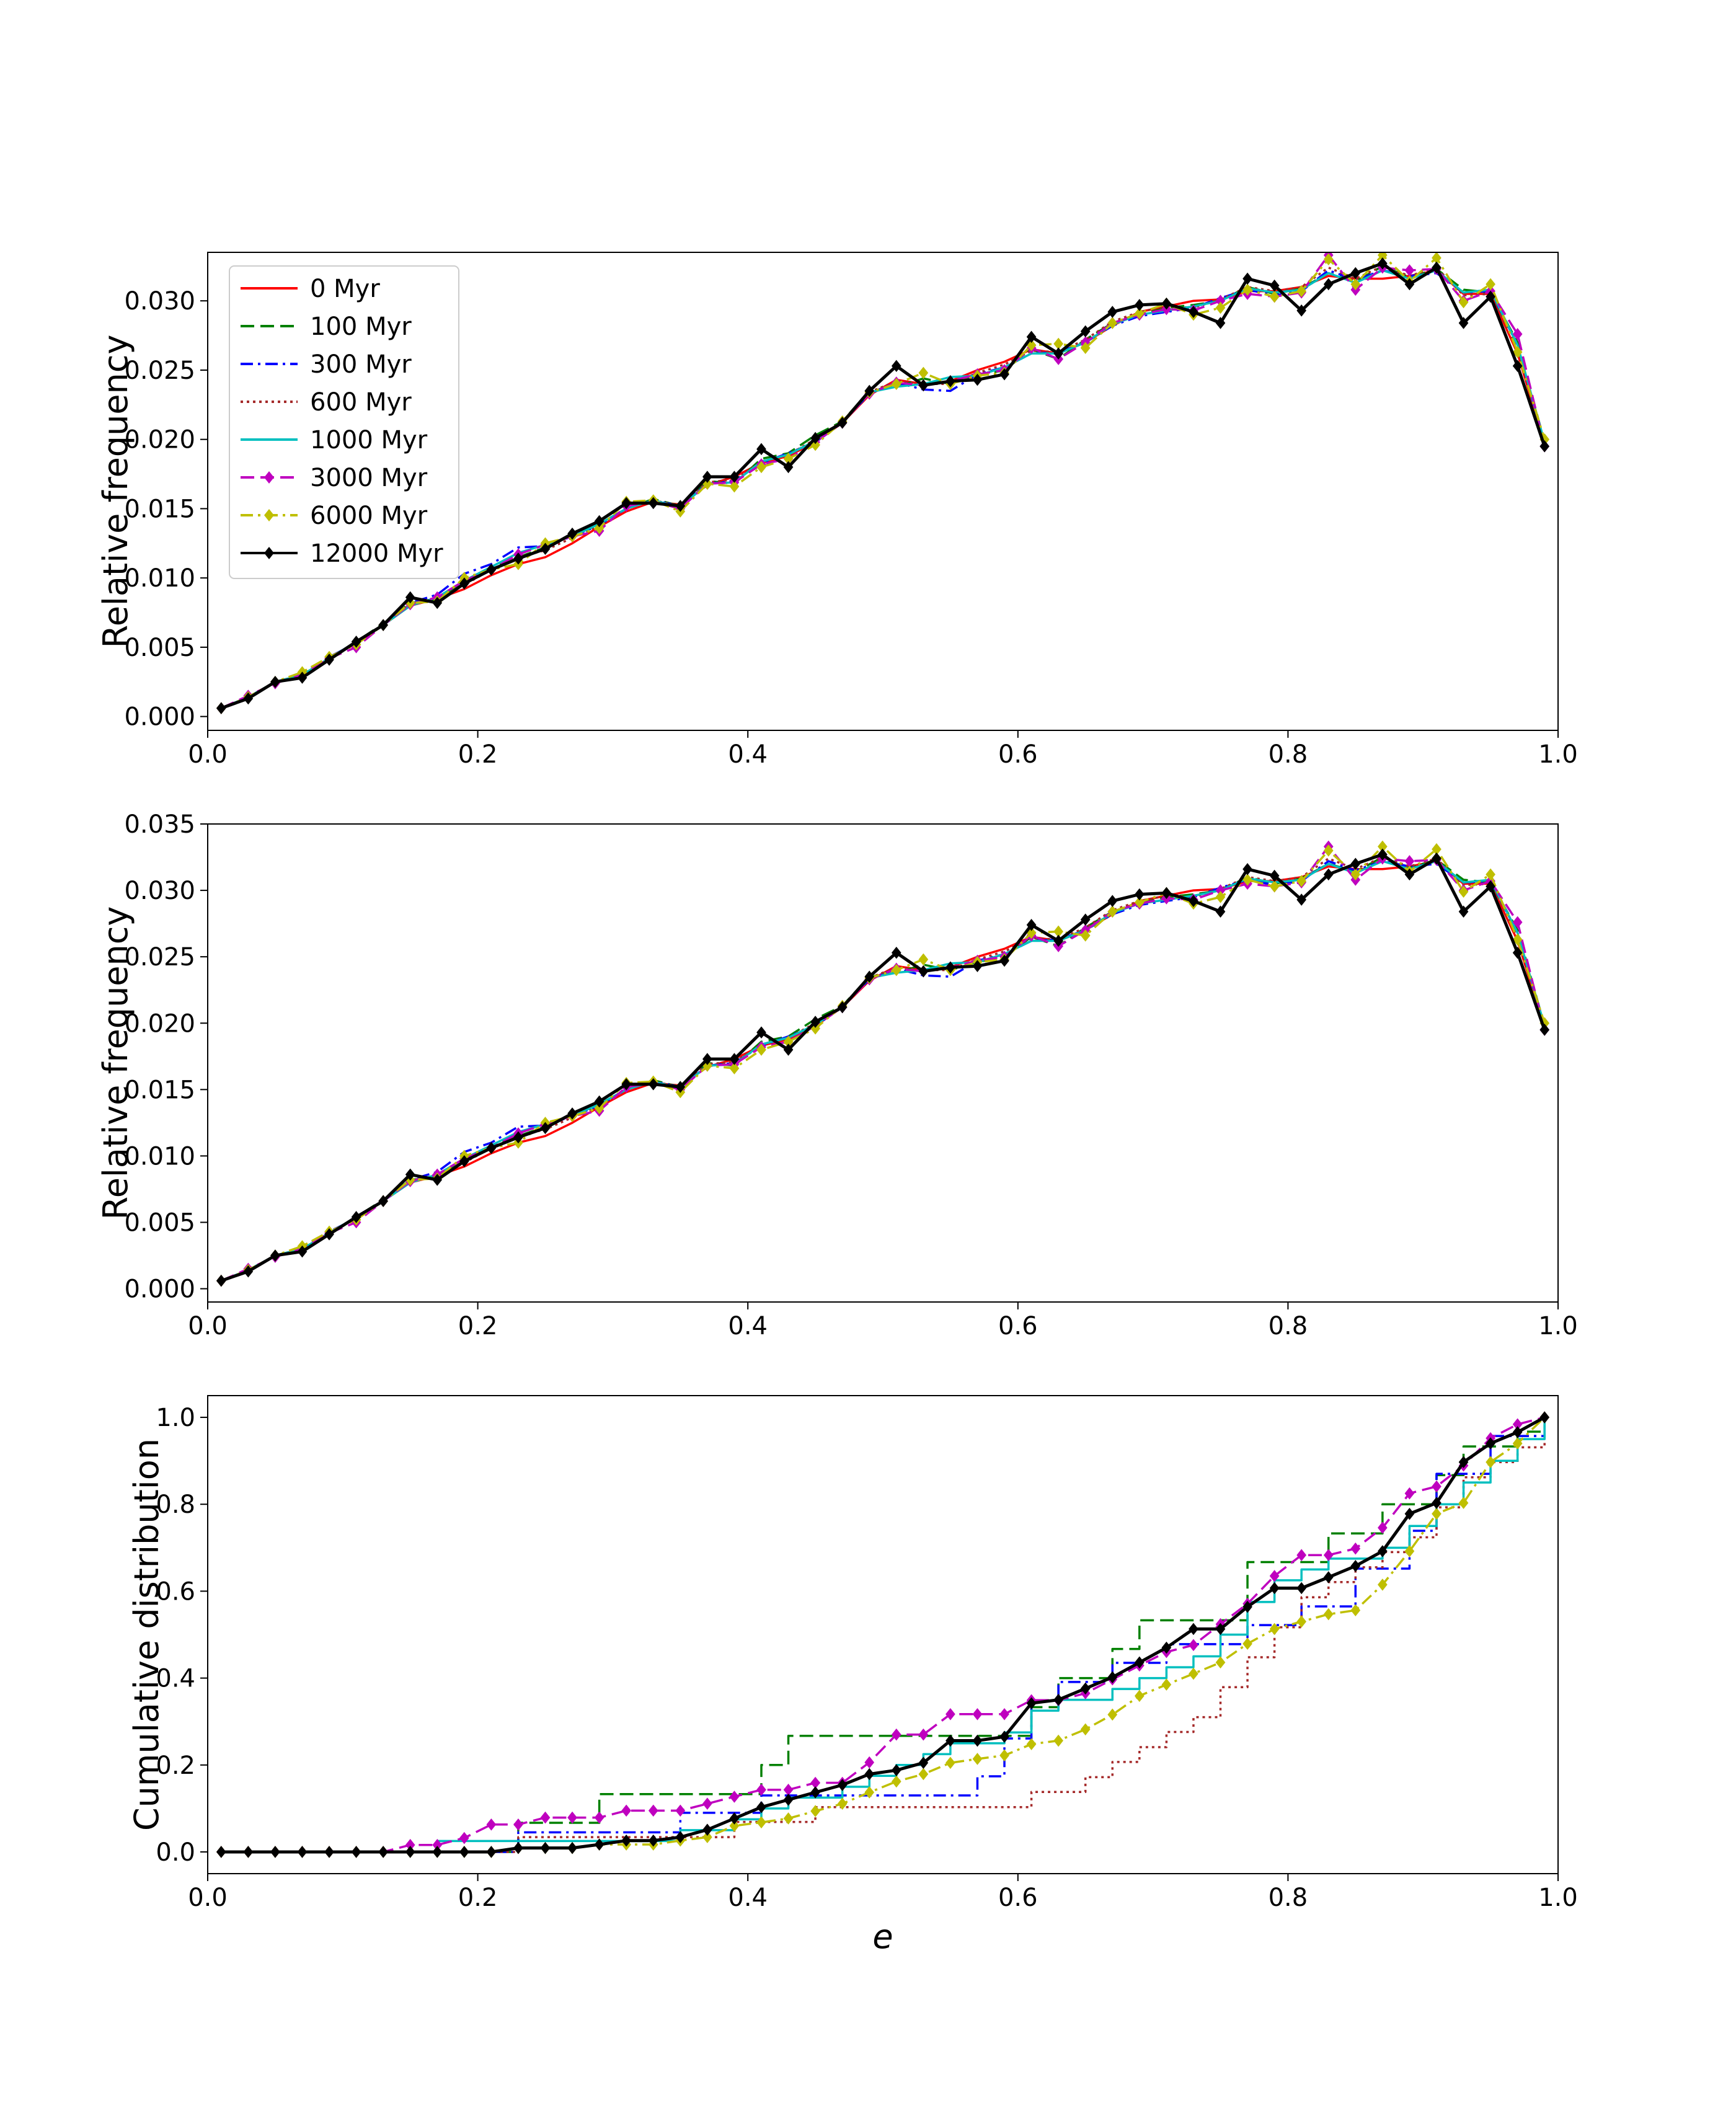 This screenshot has width=1736, height=2108. I want to click on legend-item-0-myr: 0 Myr, so click(310, 289).